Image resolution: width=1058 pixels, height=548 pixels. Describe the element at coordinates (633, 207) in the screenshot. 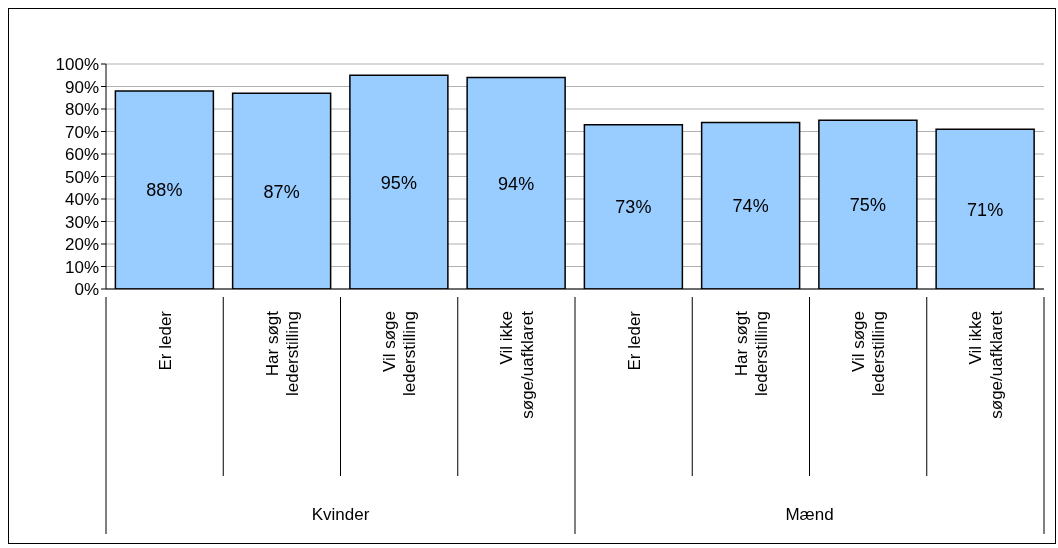

I see `data-label: 73%` at that location.